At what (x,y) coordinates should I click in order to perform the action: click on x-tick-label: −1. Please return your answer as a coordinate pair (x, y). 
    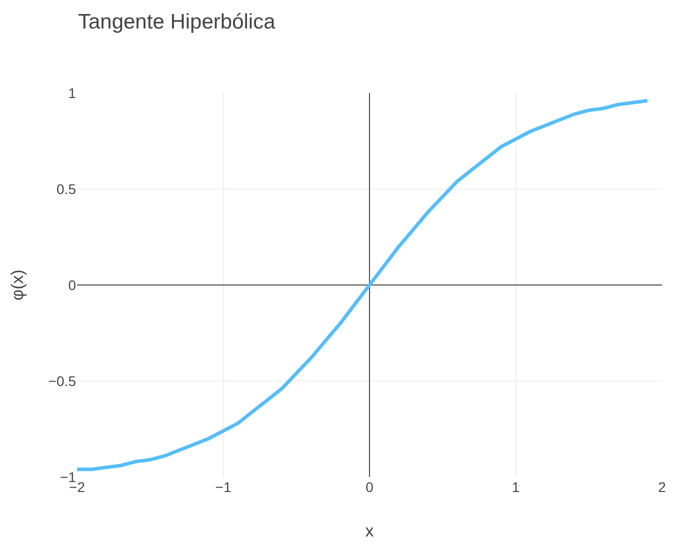
    Looking at the image, I should click on (223, 487).